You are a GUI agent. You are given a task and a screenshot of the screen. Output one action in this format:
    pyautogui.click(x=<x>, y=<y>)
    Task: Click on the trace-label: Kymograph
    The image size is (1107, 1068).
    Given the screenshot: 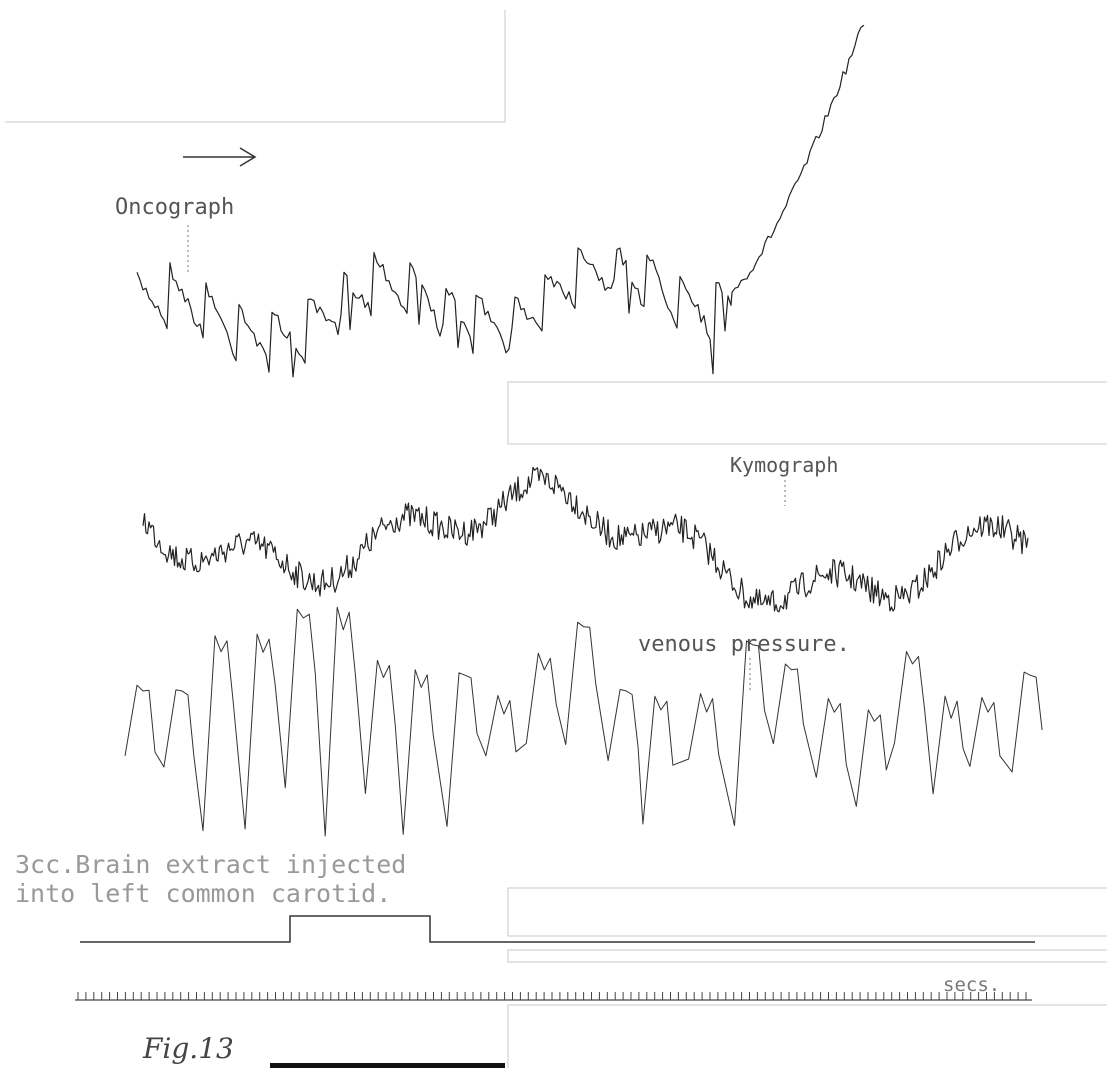 What is the action you would take?
    pyautogui.click(x=784, y=465)
    